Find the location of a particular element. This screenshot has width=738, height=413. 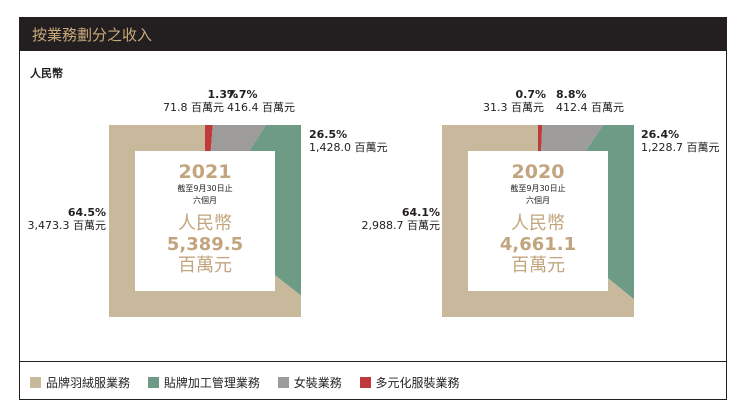

legend-label: 女裝業務 is located at coordinates (317, 383).